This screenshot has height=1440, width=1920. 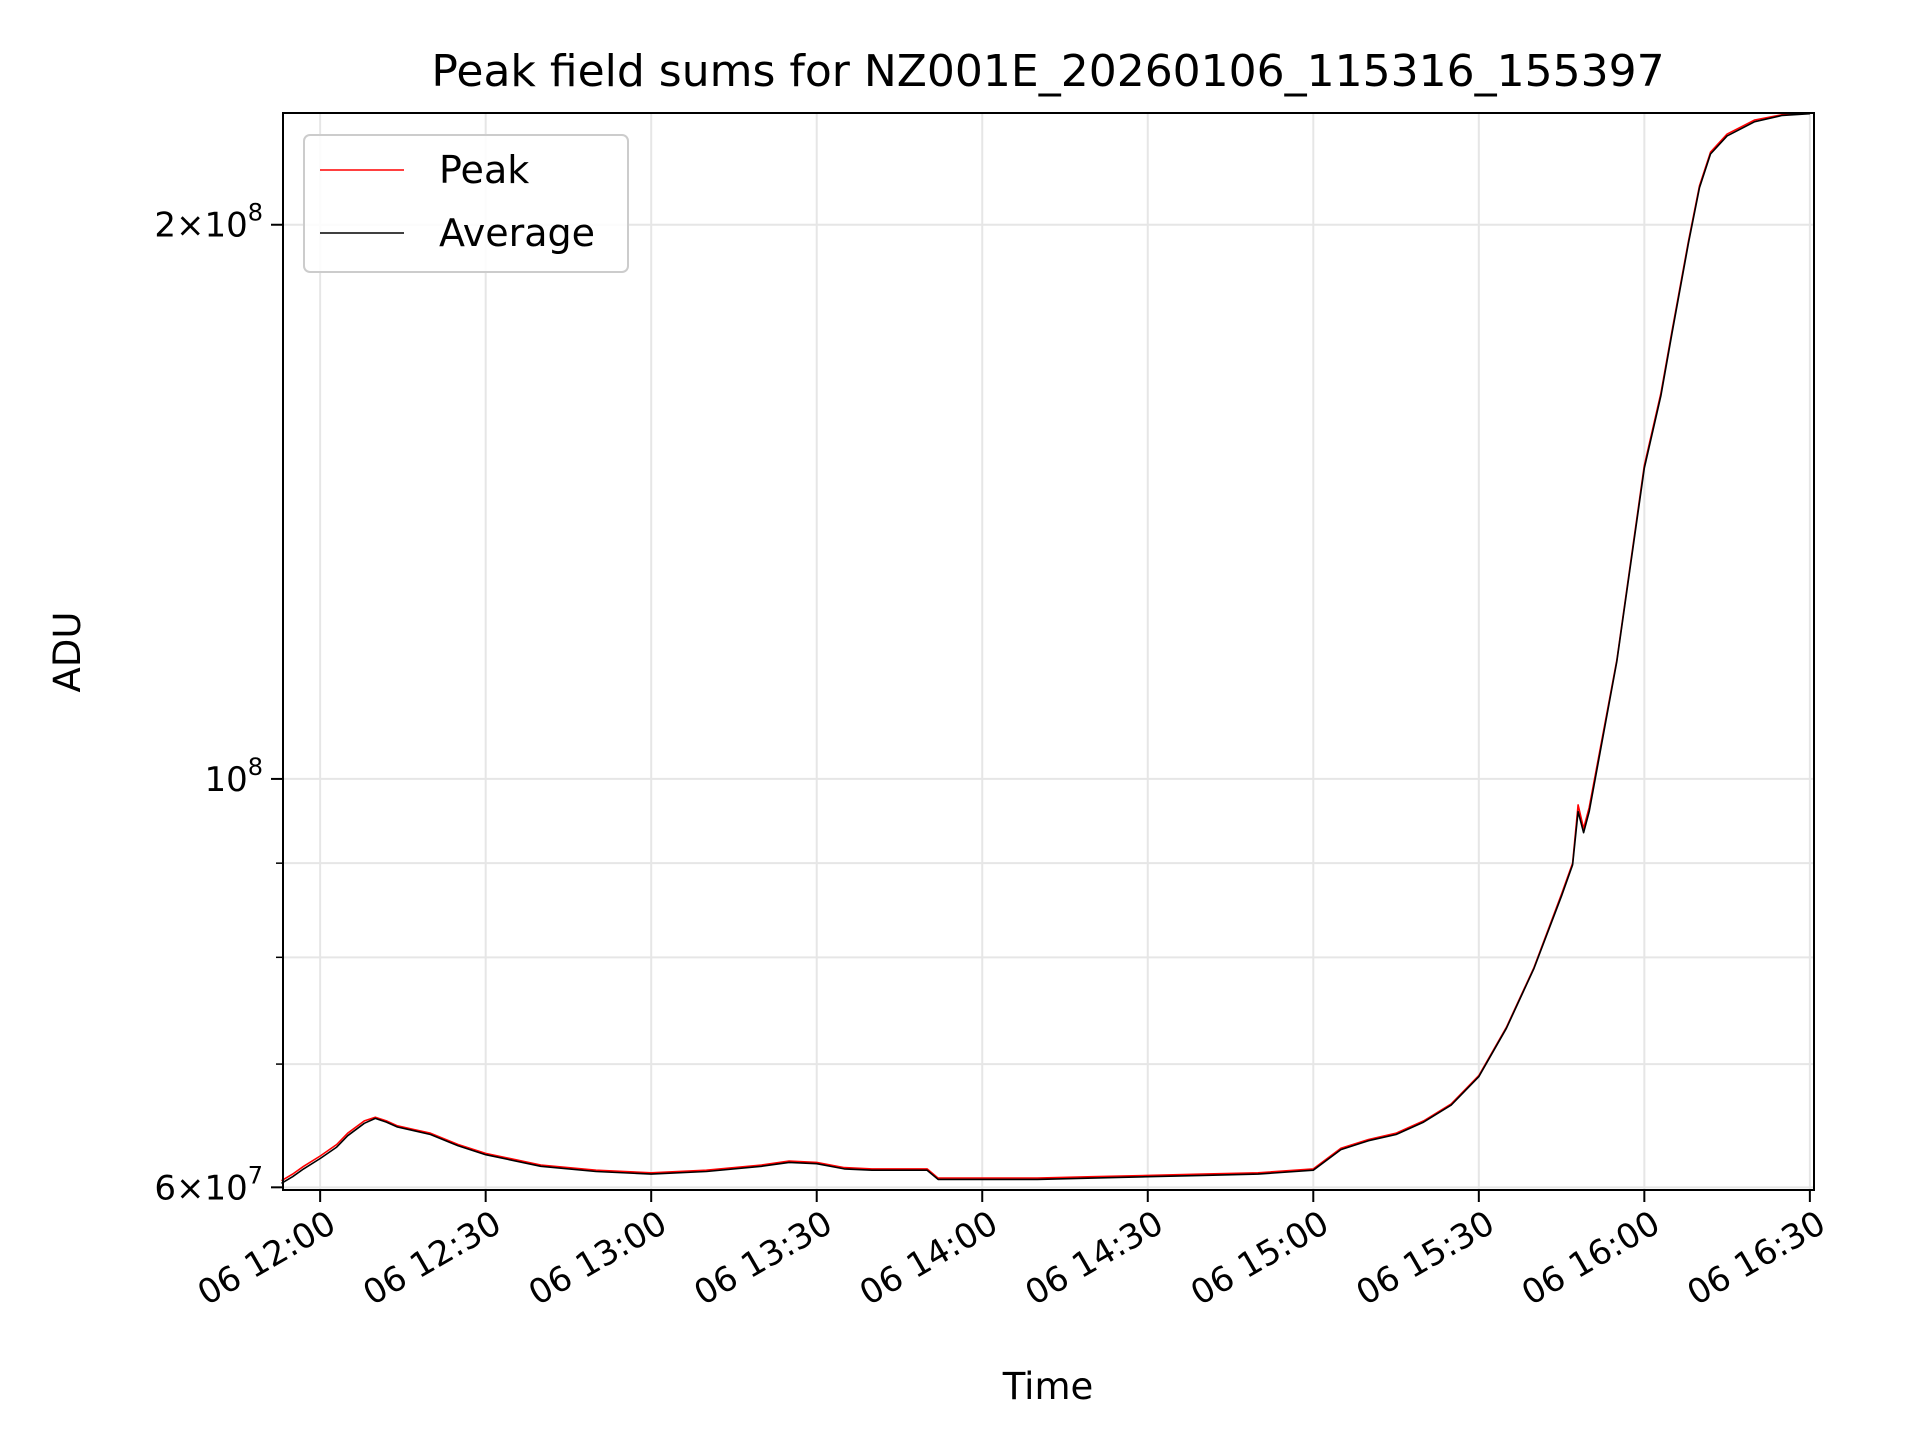 What do you see at coordinates (218, 703) in the screenshot?
I see `y-axis: 6×107 108 2×108` at bounding box center [218, 703].